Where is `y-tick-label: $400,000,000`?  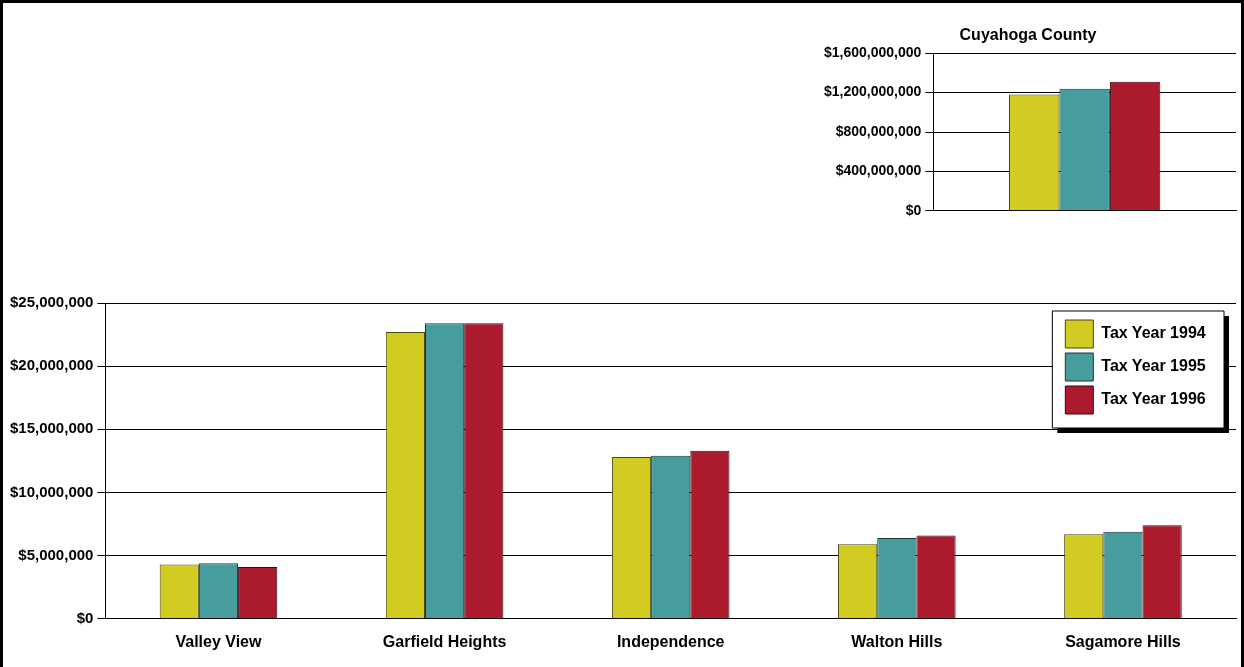 y-tick-label: $400,000,000 is located at coordinates (878, 170).